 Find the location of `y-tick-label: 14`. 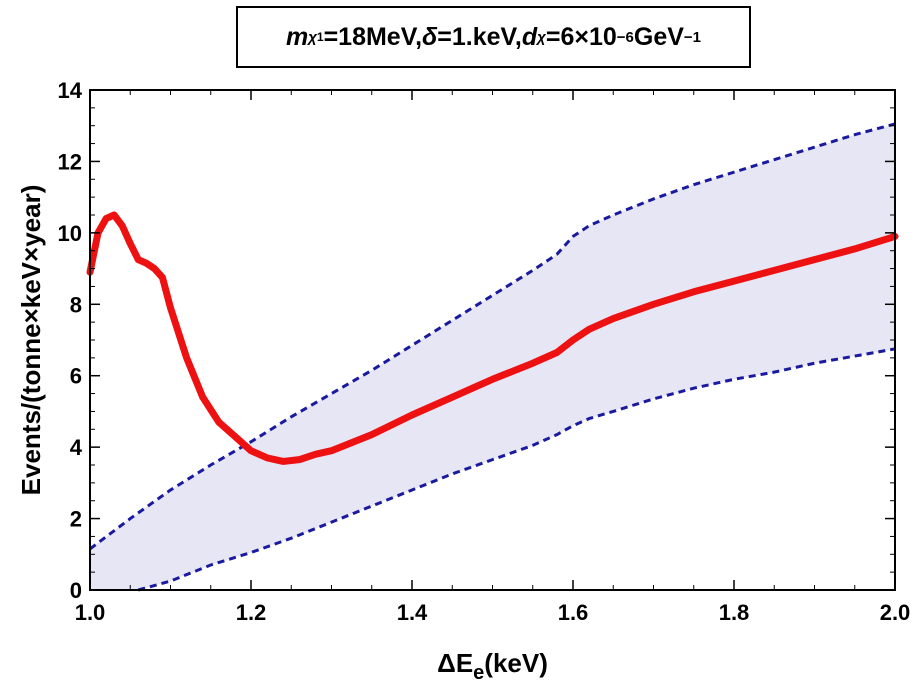

y-tick-label: 14 is located at coordinates (70, 90).